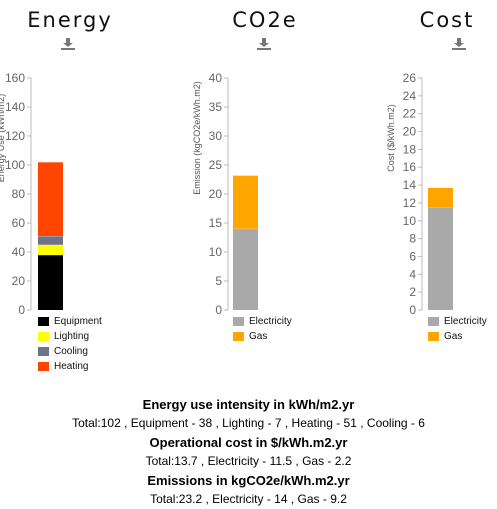  Describe the element at coordinates (15, 165) in the screenshot. I see `y-tick-label: 100` at that location.